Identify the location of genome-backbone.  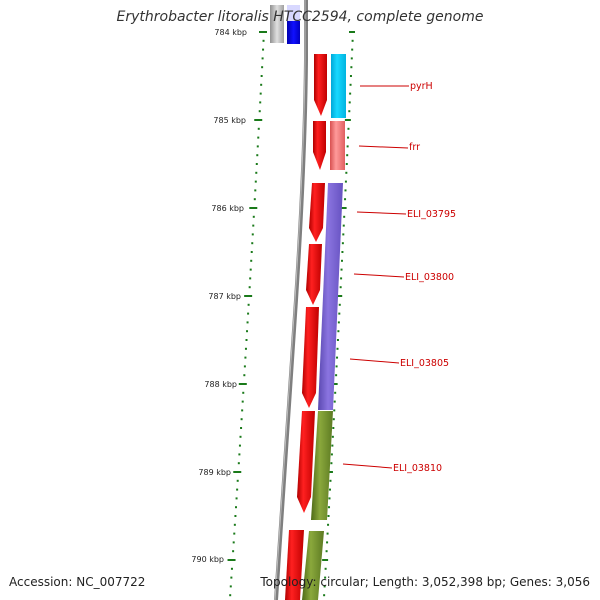
(291, 300).